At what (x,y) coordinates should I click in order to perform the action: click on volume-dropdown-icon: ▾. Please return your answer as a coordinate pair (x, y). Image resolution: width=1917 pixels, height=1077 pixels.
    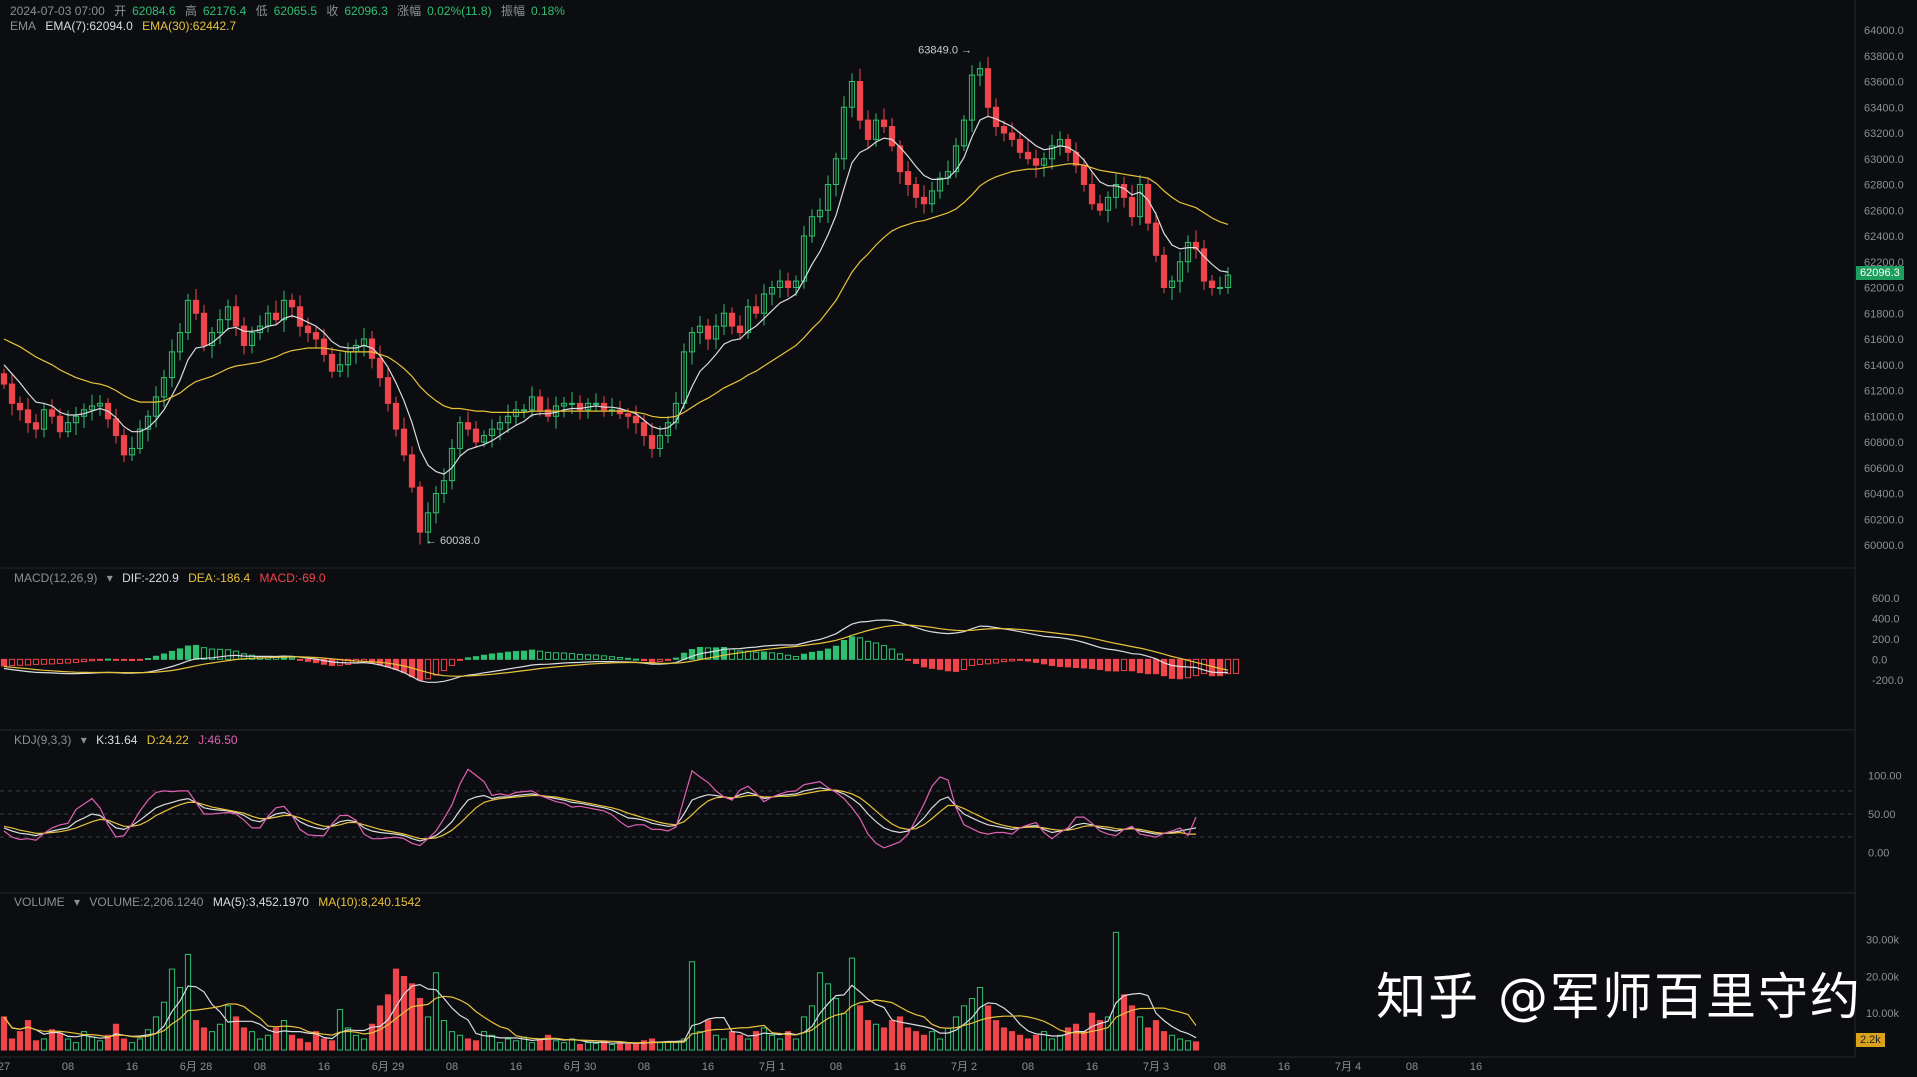
    Looking at the image, I should click on (77, 902).